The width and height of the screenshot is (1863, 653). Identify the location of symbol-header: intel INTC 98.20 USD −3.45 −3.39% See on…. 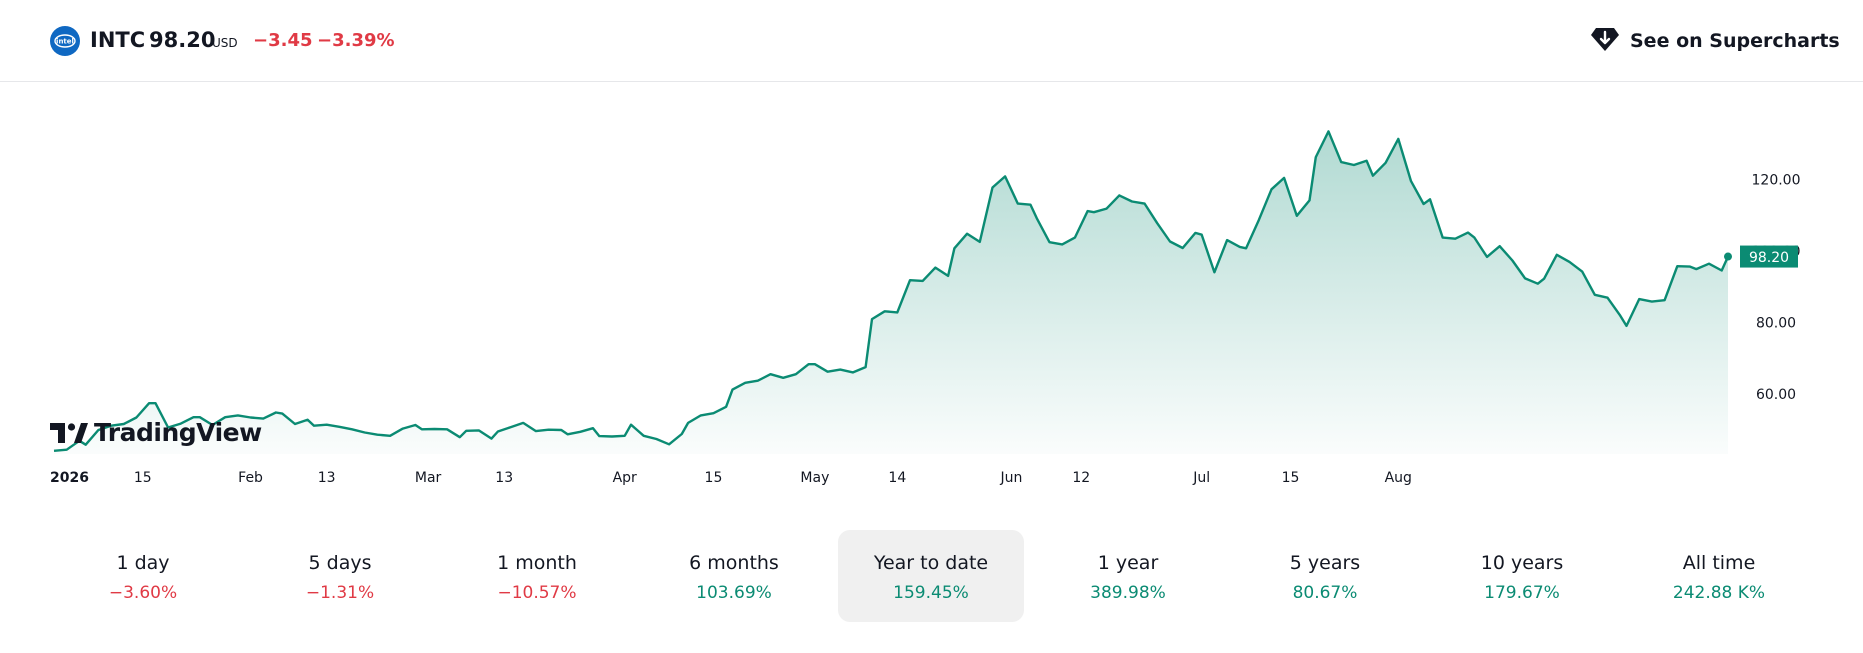
(931, 41).